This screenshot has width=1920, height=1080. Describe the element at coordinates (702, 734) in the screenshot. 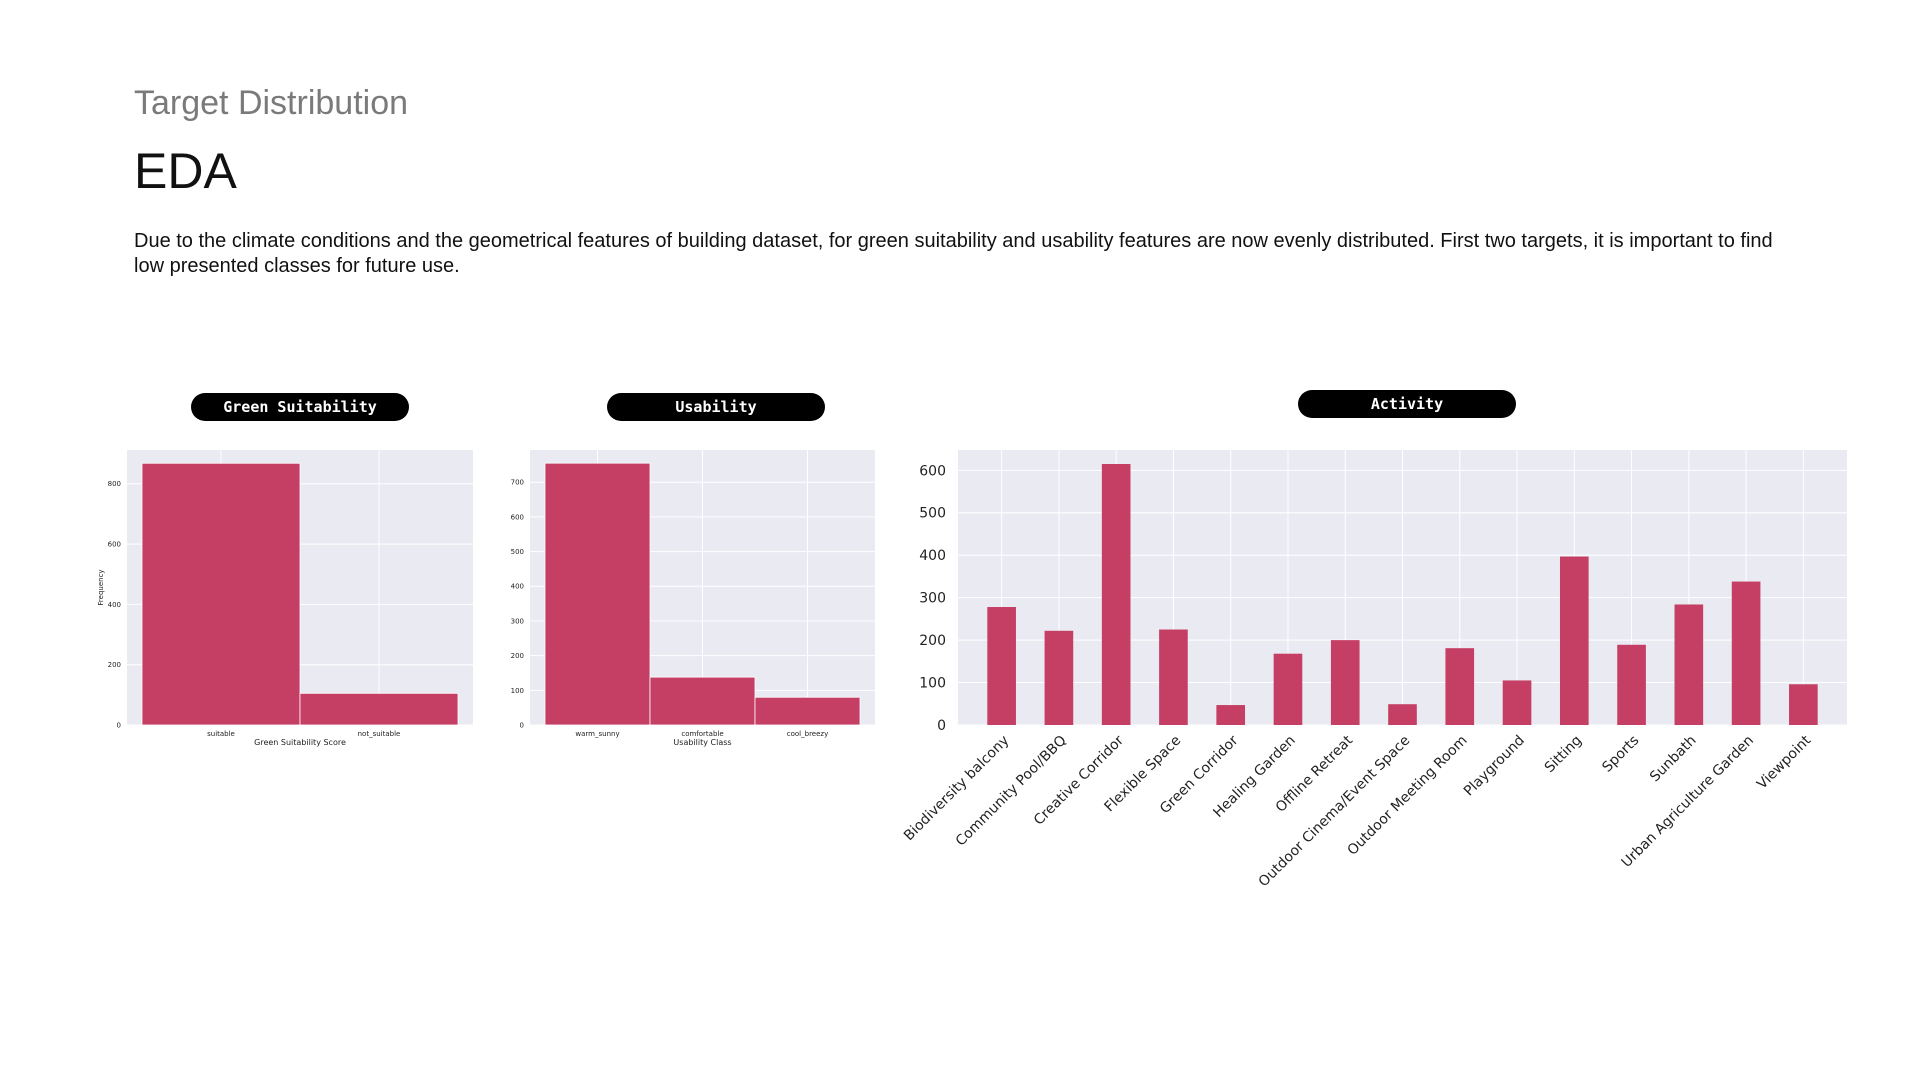

I see `x-tick-label: comfortable` at that location.